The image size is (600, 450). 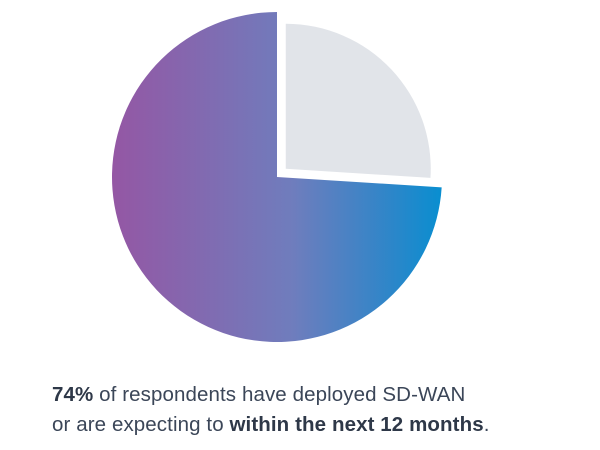 What do you see at coordinates (279, 394) in the screenshot?
I see `caption-line1-text: of respondents have deployed SD-WAN` at bounding box center [279, 394].